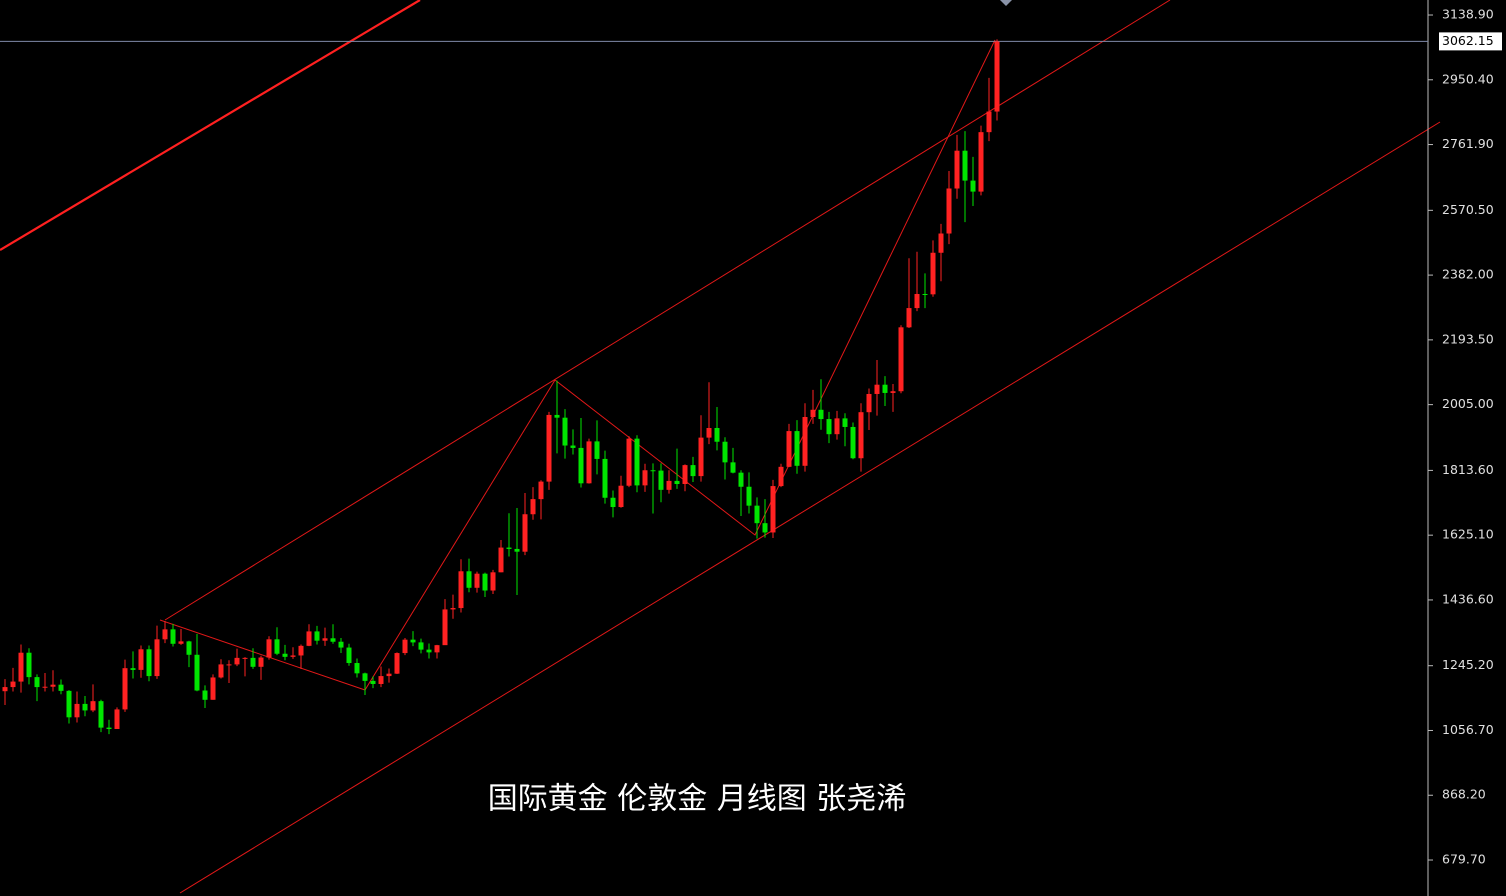  What do you see at coordinates (1468, 14) in the screenshot?
I see `y-tick-label: 3138.90` at bounding box center [1468, 14].